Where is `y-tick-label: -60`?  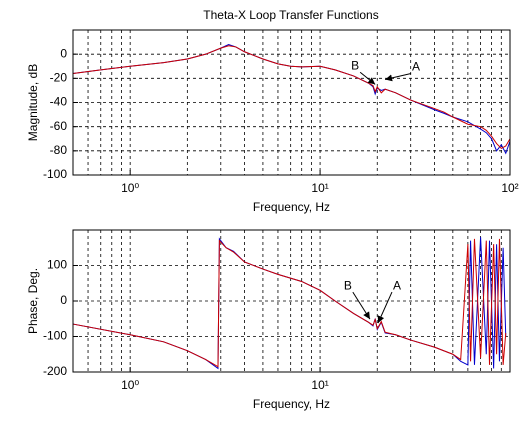
y-tick-label: -60 is located at coordinates (59, 126).